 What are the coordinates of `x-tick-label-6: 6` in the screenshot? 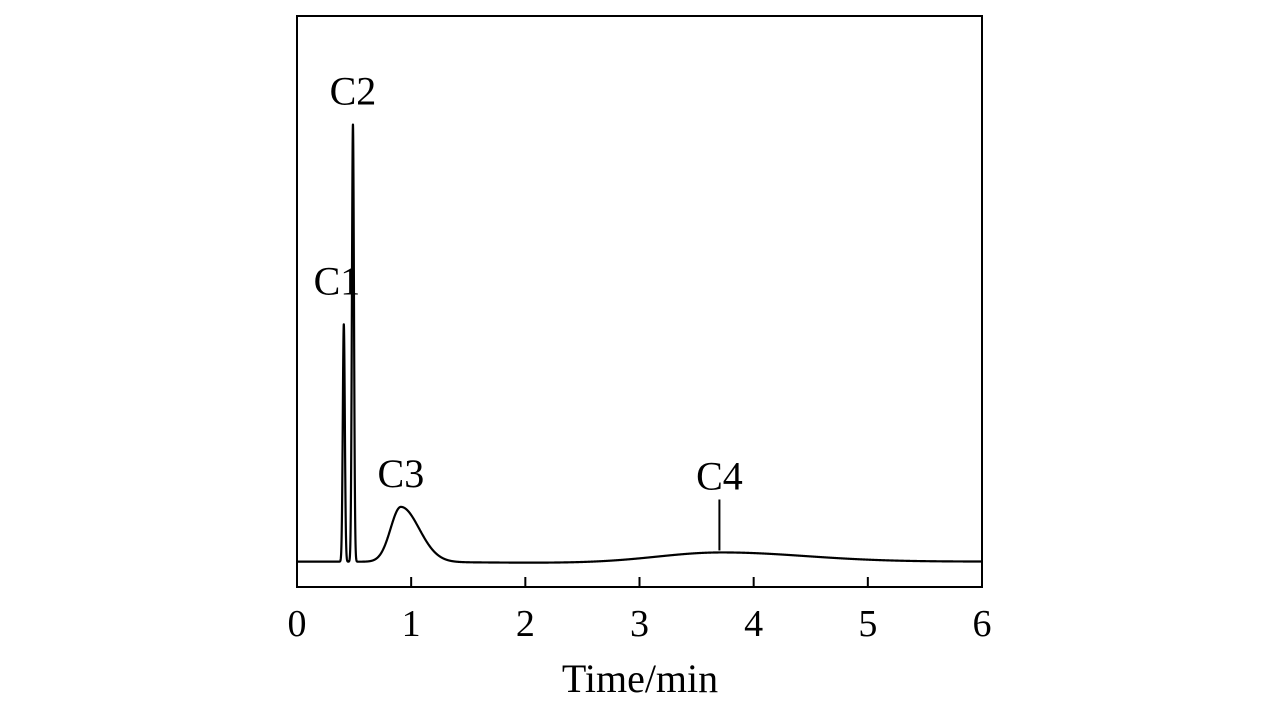 It's located at (982, 624).